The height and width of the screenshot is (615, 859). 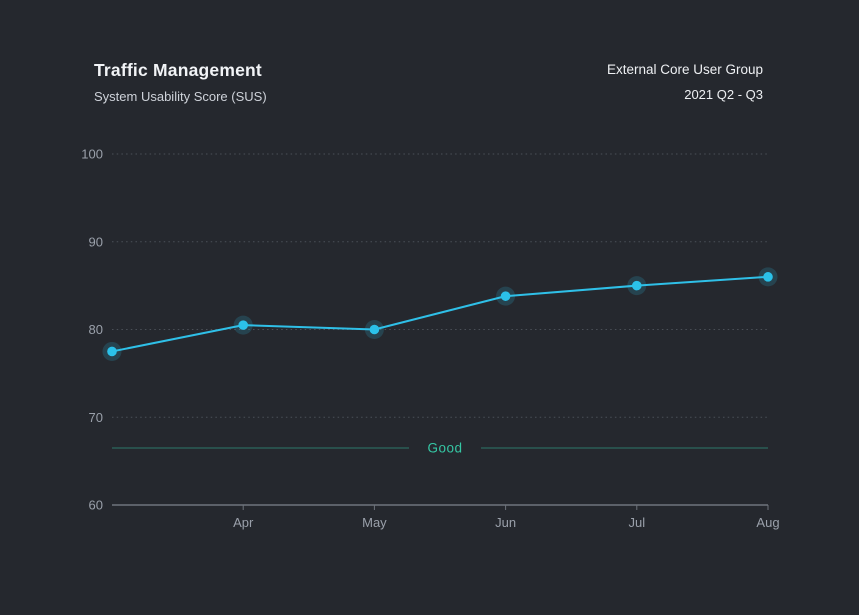 I want to click on series-line-SUS-score, so click(x=440, y=314).